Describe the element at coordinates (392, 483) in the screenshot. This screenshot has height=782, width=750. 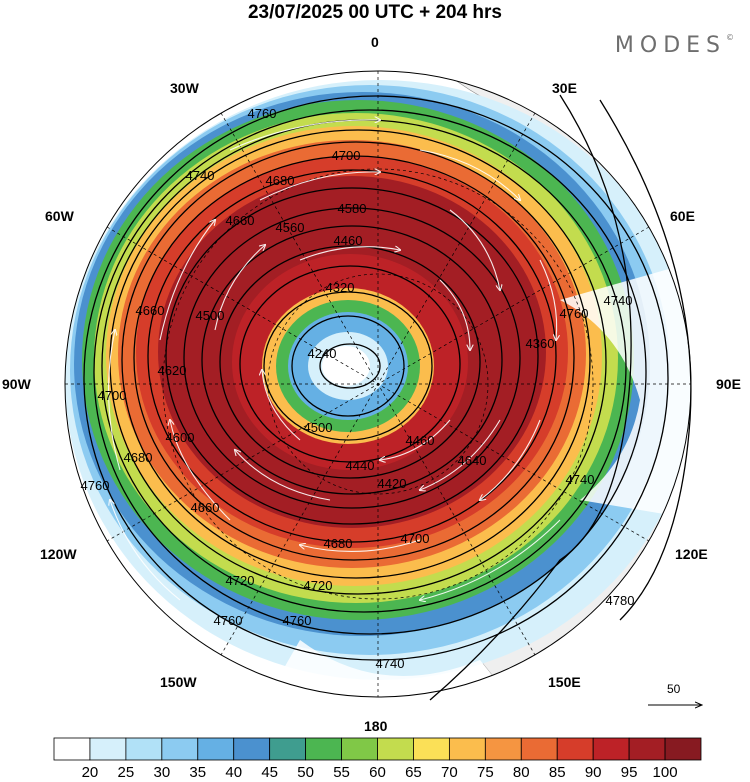
I see `contour-label: 4420` at that location.